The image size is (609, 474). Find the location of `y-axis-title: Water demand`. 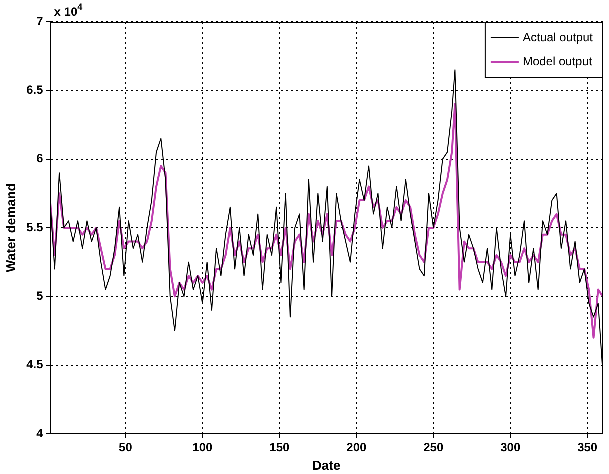

y-axis-title: Water demand is located at coordinates (10, 228).